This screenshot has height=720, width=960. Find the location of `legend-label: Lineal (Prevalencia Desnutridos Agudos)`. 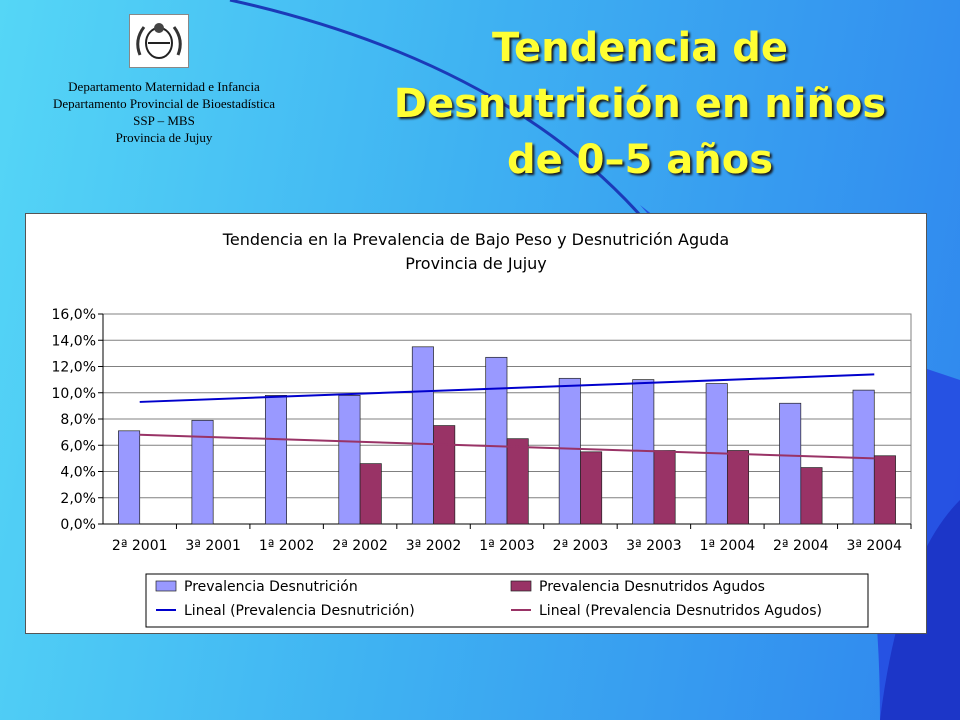

legend-label: Lineal (Prevalencia Desnutridos Agudos) is located at coordinates (680, 611).